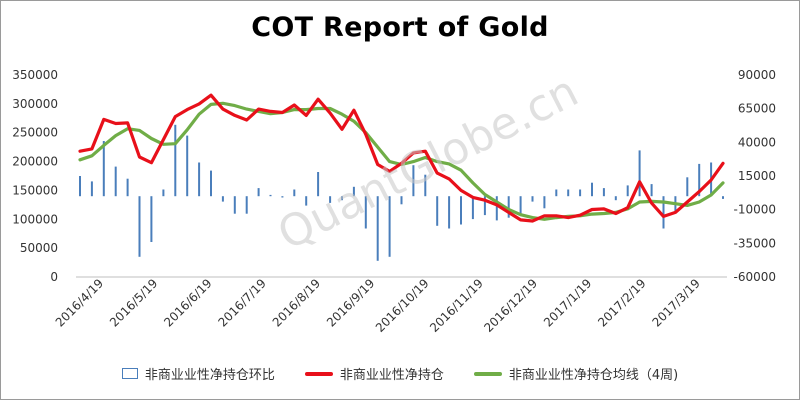  I want to click on right-tick-6: 90000, so click(757, 75).